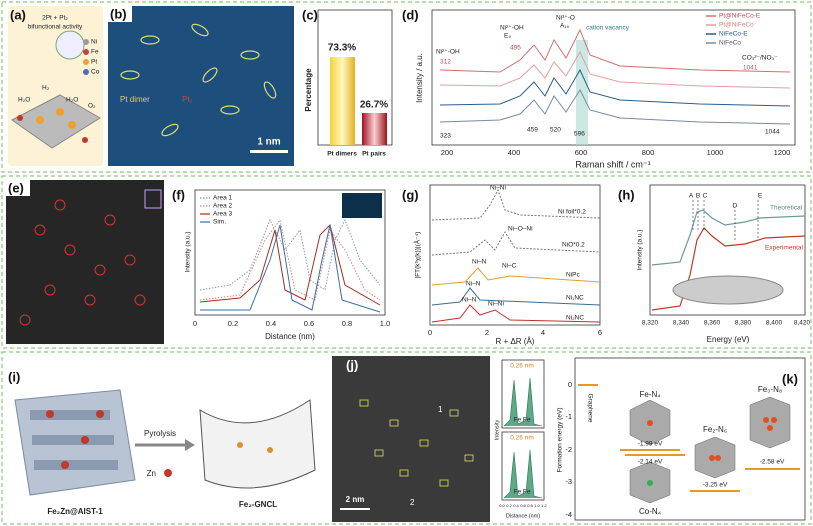 The width and height of the screenshot is (813, 526). I want to click on sample: Ni₂NC, so click(575, 318).